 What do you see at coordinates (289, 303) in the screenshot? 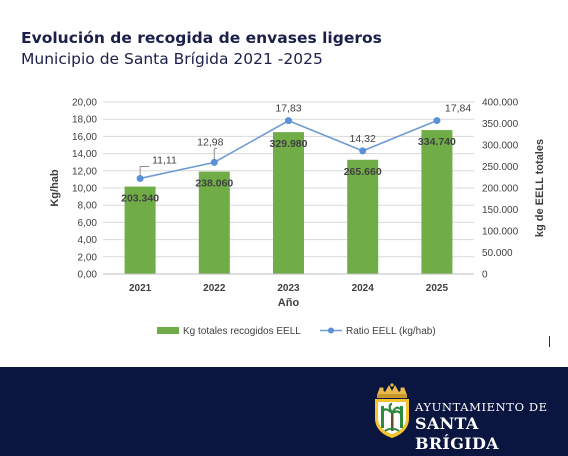
I see `x-axis-title: Año` at bounding box center [289, 303].